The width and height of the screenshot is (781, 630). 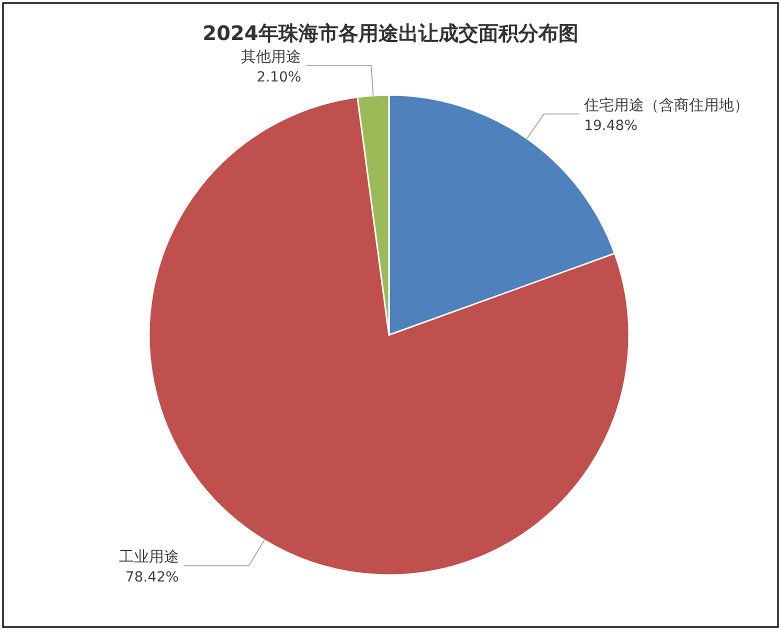 What do you see at coordinates (148, 557) in the screenshot?
I see `slice-label: 工业用途` at bounding box center [148, 557].